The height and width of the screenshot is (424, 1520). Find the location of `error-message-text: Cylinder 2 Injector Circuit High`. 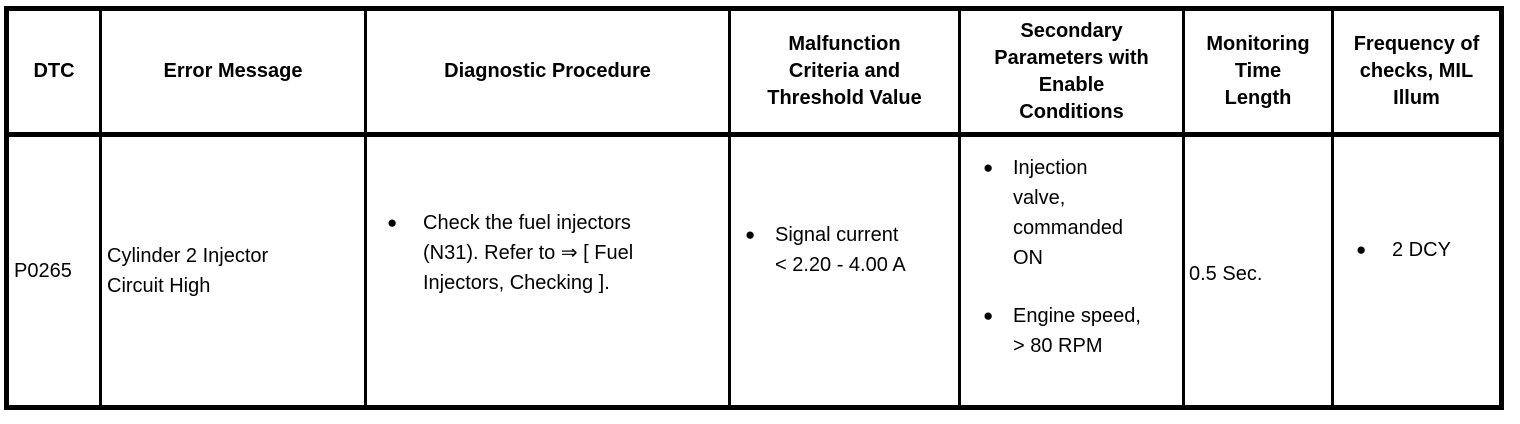

error-message-text: Cylinder 2 Injector Circuit High is located at coordinates (188, 271).